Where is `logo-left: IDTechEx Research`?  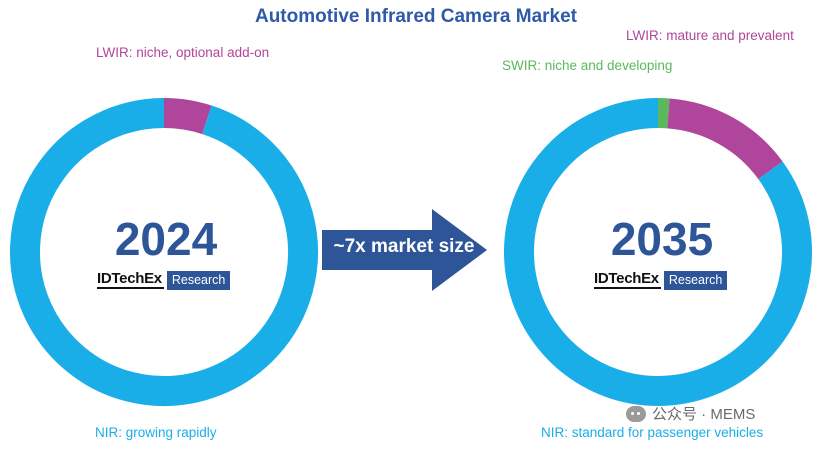
logo-left: IDTechEx Research is located at coordinates (164, 280).